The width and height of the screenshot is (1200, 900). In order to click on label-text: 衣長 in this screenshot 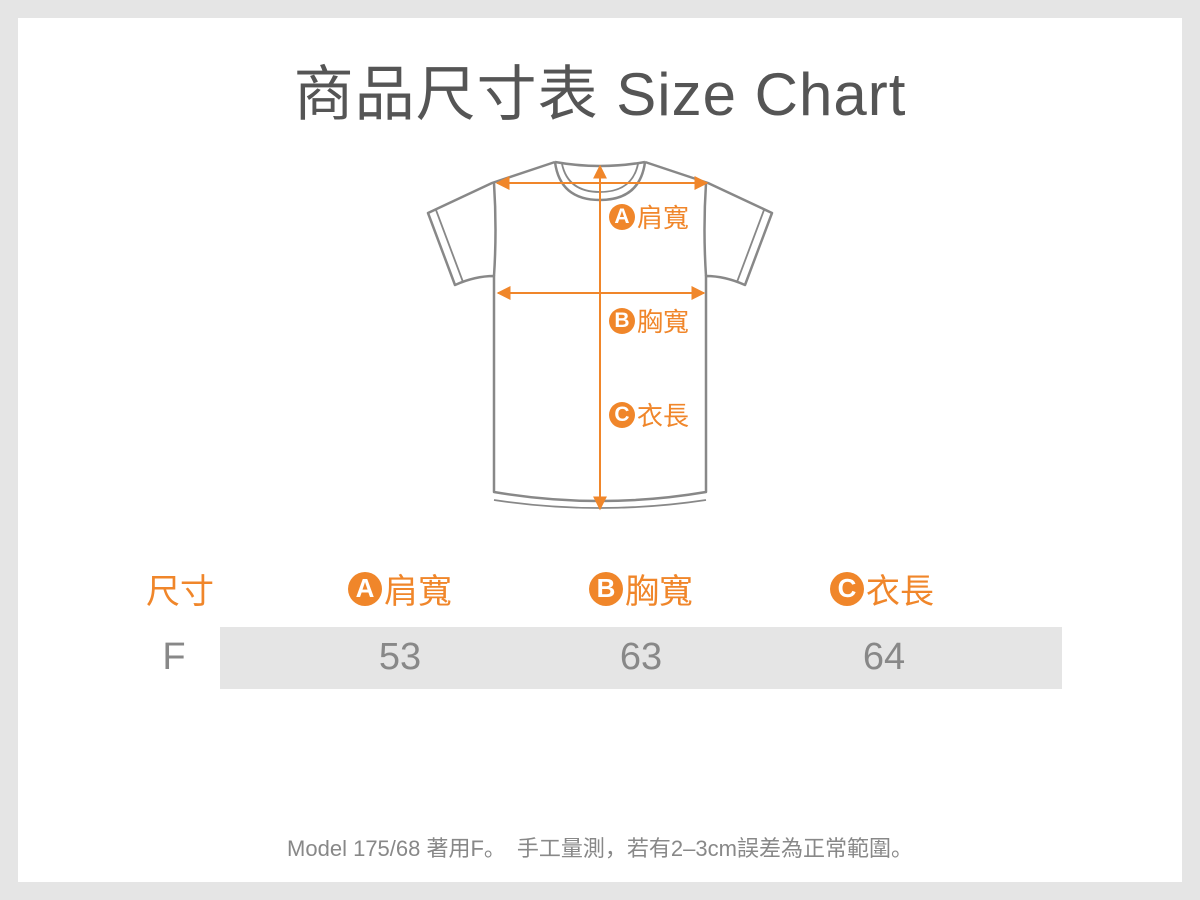, I will do `click(663, 416)`.